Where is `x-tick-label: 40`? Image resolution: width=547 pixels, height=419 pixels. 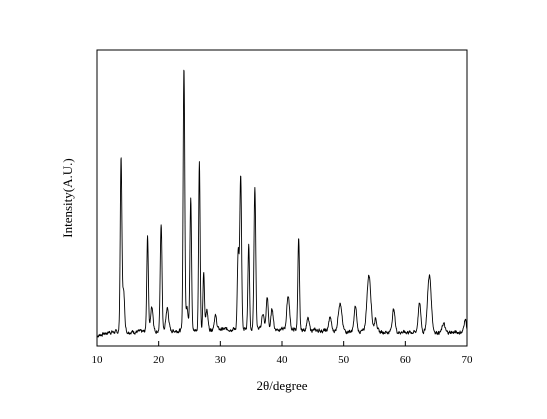 x-tick-label: 40 is located at coordinates (283, 360).